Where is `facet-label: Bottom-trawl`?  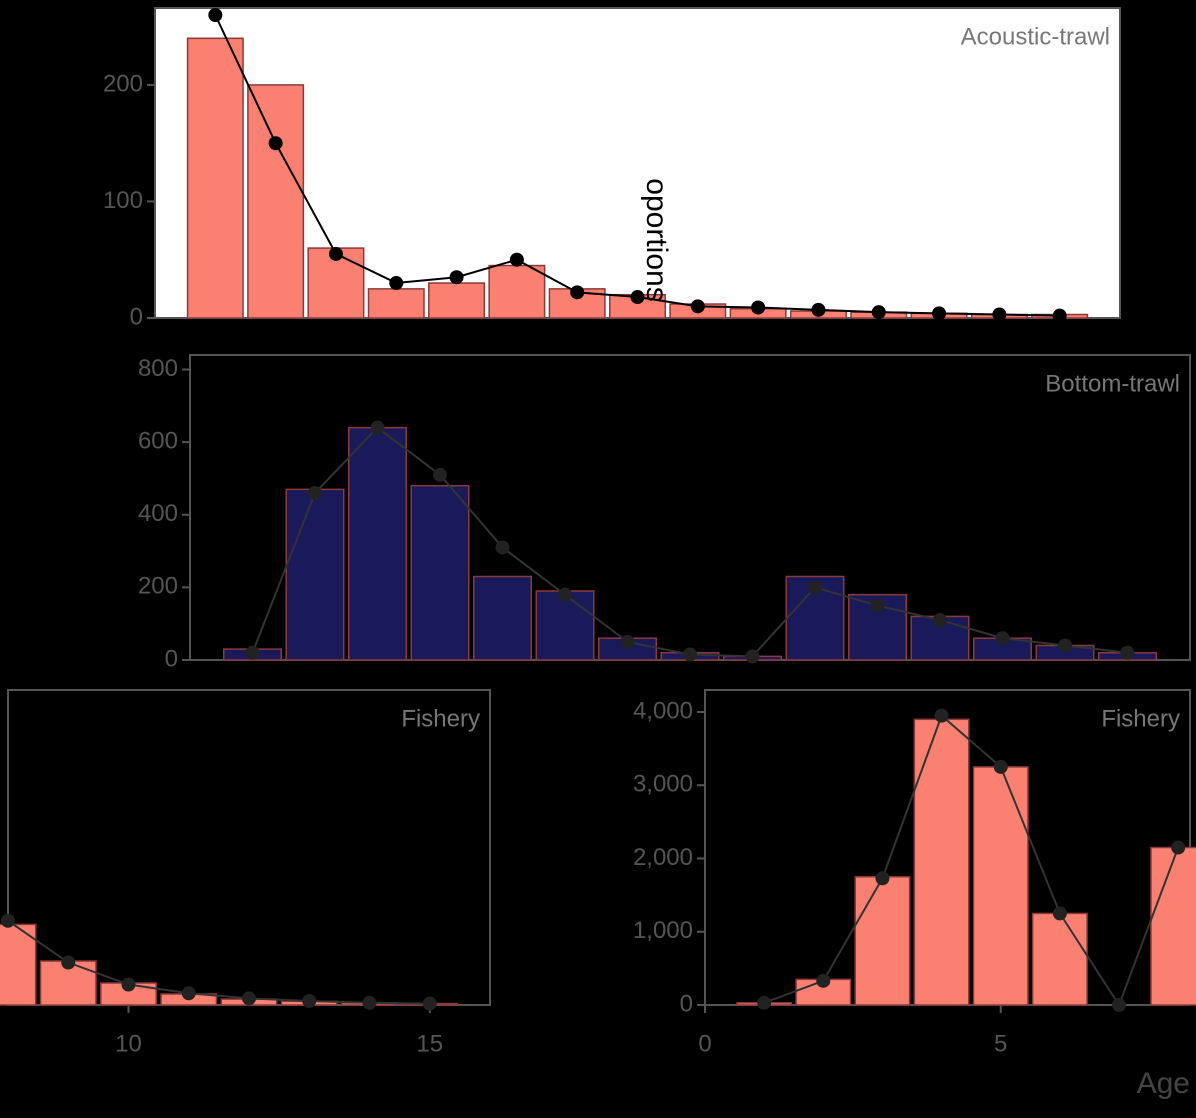
facet-label: Bottom-trawl is located at coordinates (1112, 383).